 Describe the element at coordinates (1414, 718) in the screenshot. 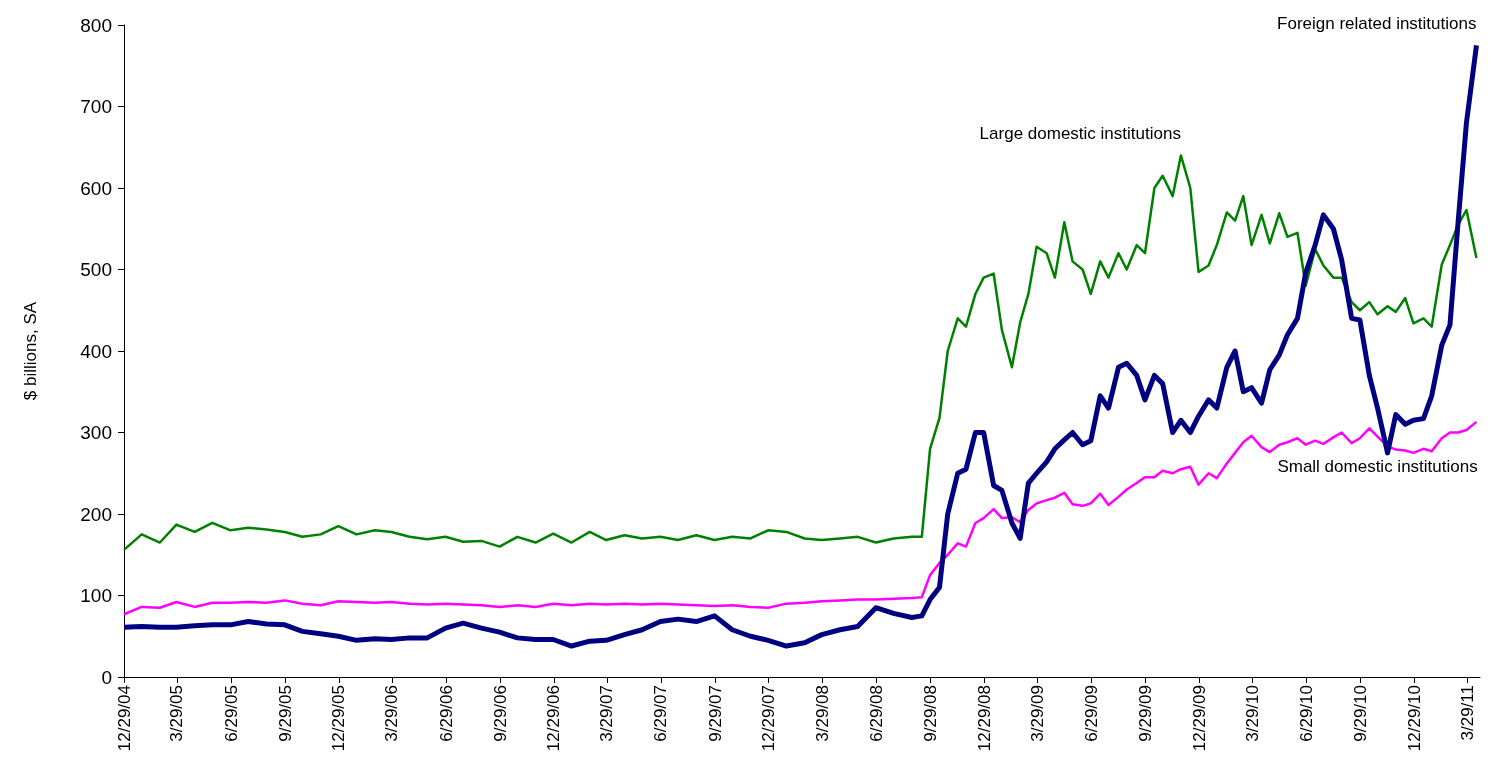

I see `x-tick-label: 12/29/10` at that location.